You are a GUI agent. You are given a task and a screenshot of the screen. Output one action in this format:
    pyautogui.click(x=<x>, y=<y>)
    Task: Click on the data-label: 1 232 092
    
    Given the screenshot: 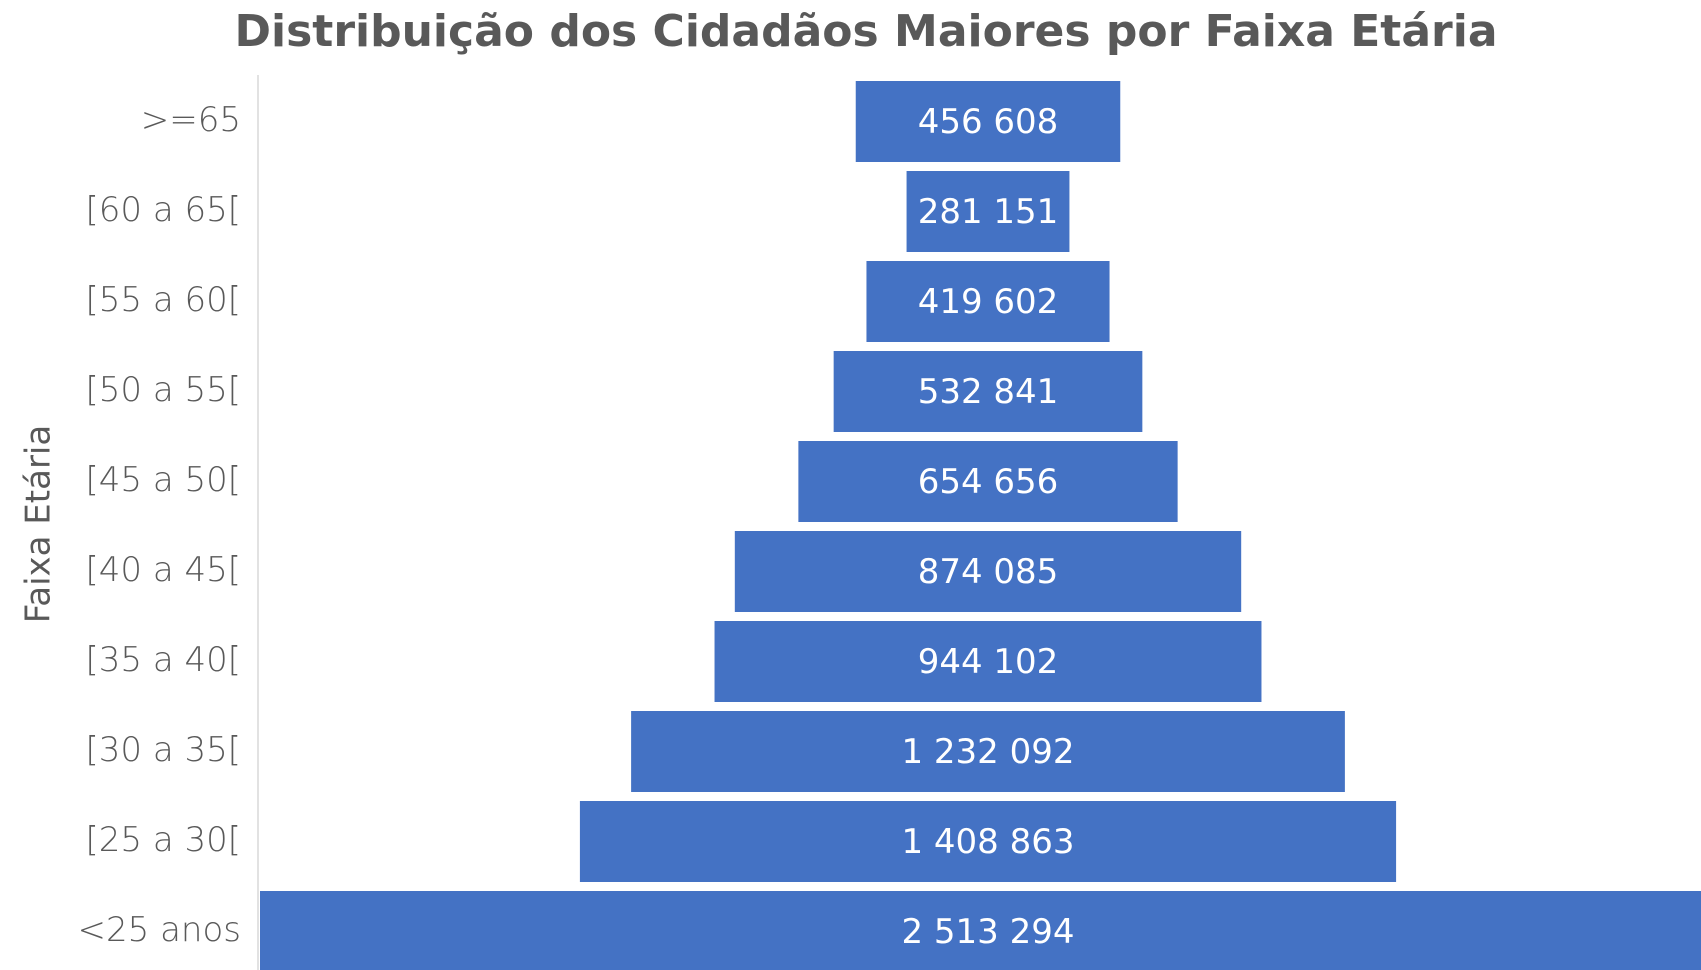 What is the action you would take?
    pyautogui.click(x=987, y=752)
    